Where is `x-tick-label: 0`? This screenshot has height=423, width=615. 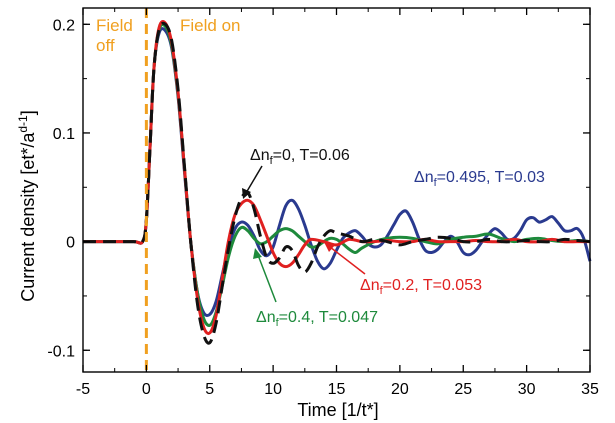
x-tick-label: 0 is located at coordinates (146, 389).